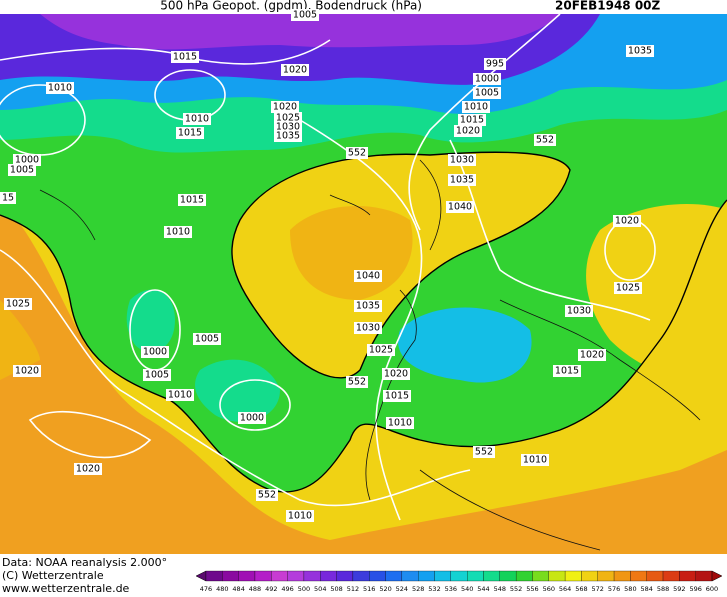 The width and height of the screenshot is (727, 597). Describe the element at coordinates (222, 589) in the screenshot. I see `colorbar-tick-label: 480` at that location.